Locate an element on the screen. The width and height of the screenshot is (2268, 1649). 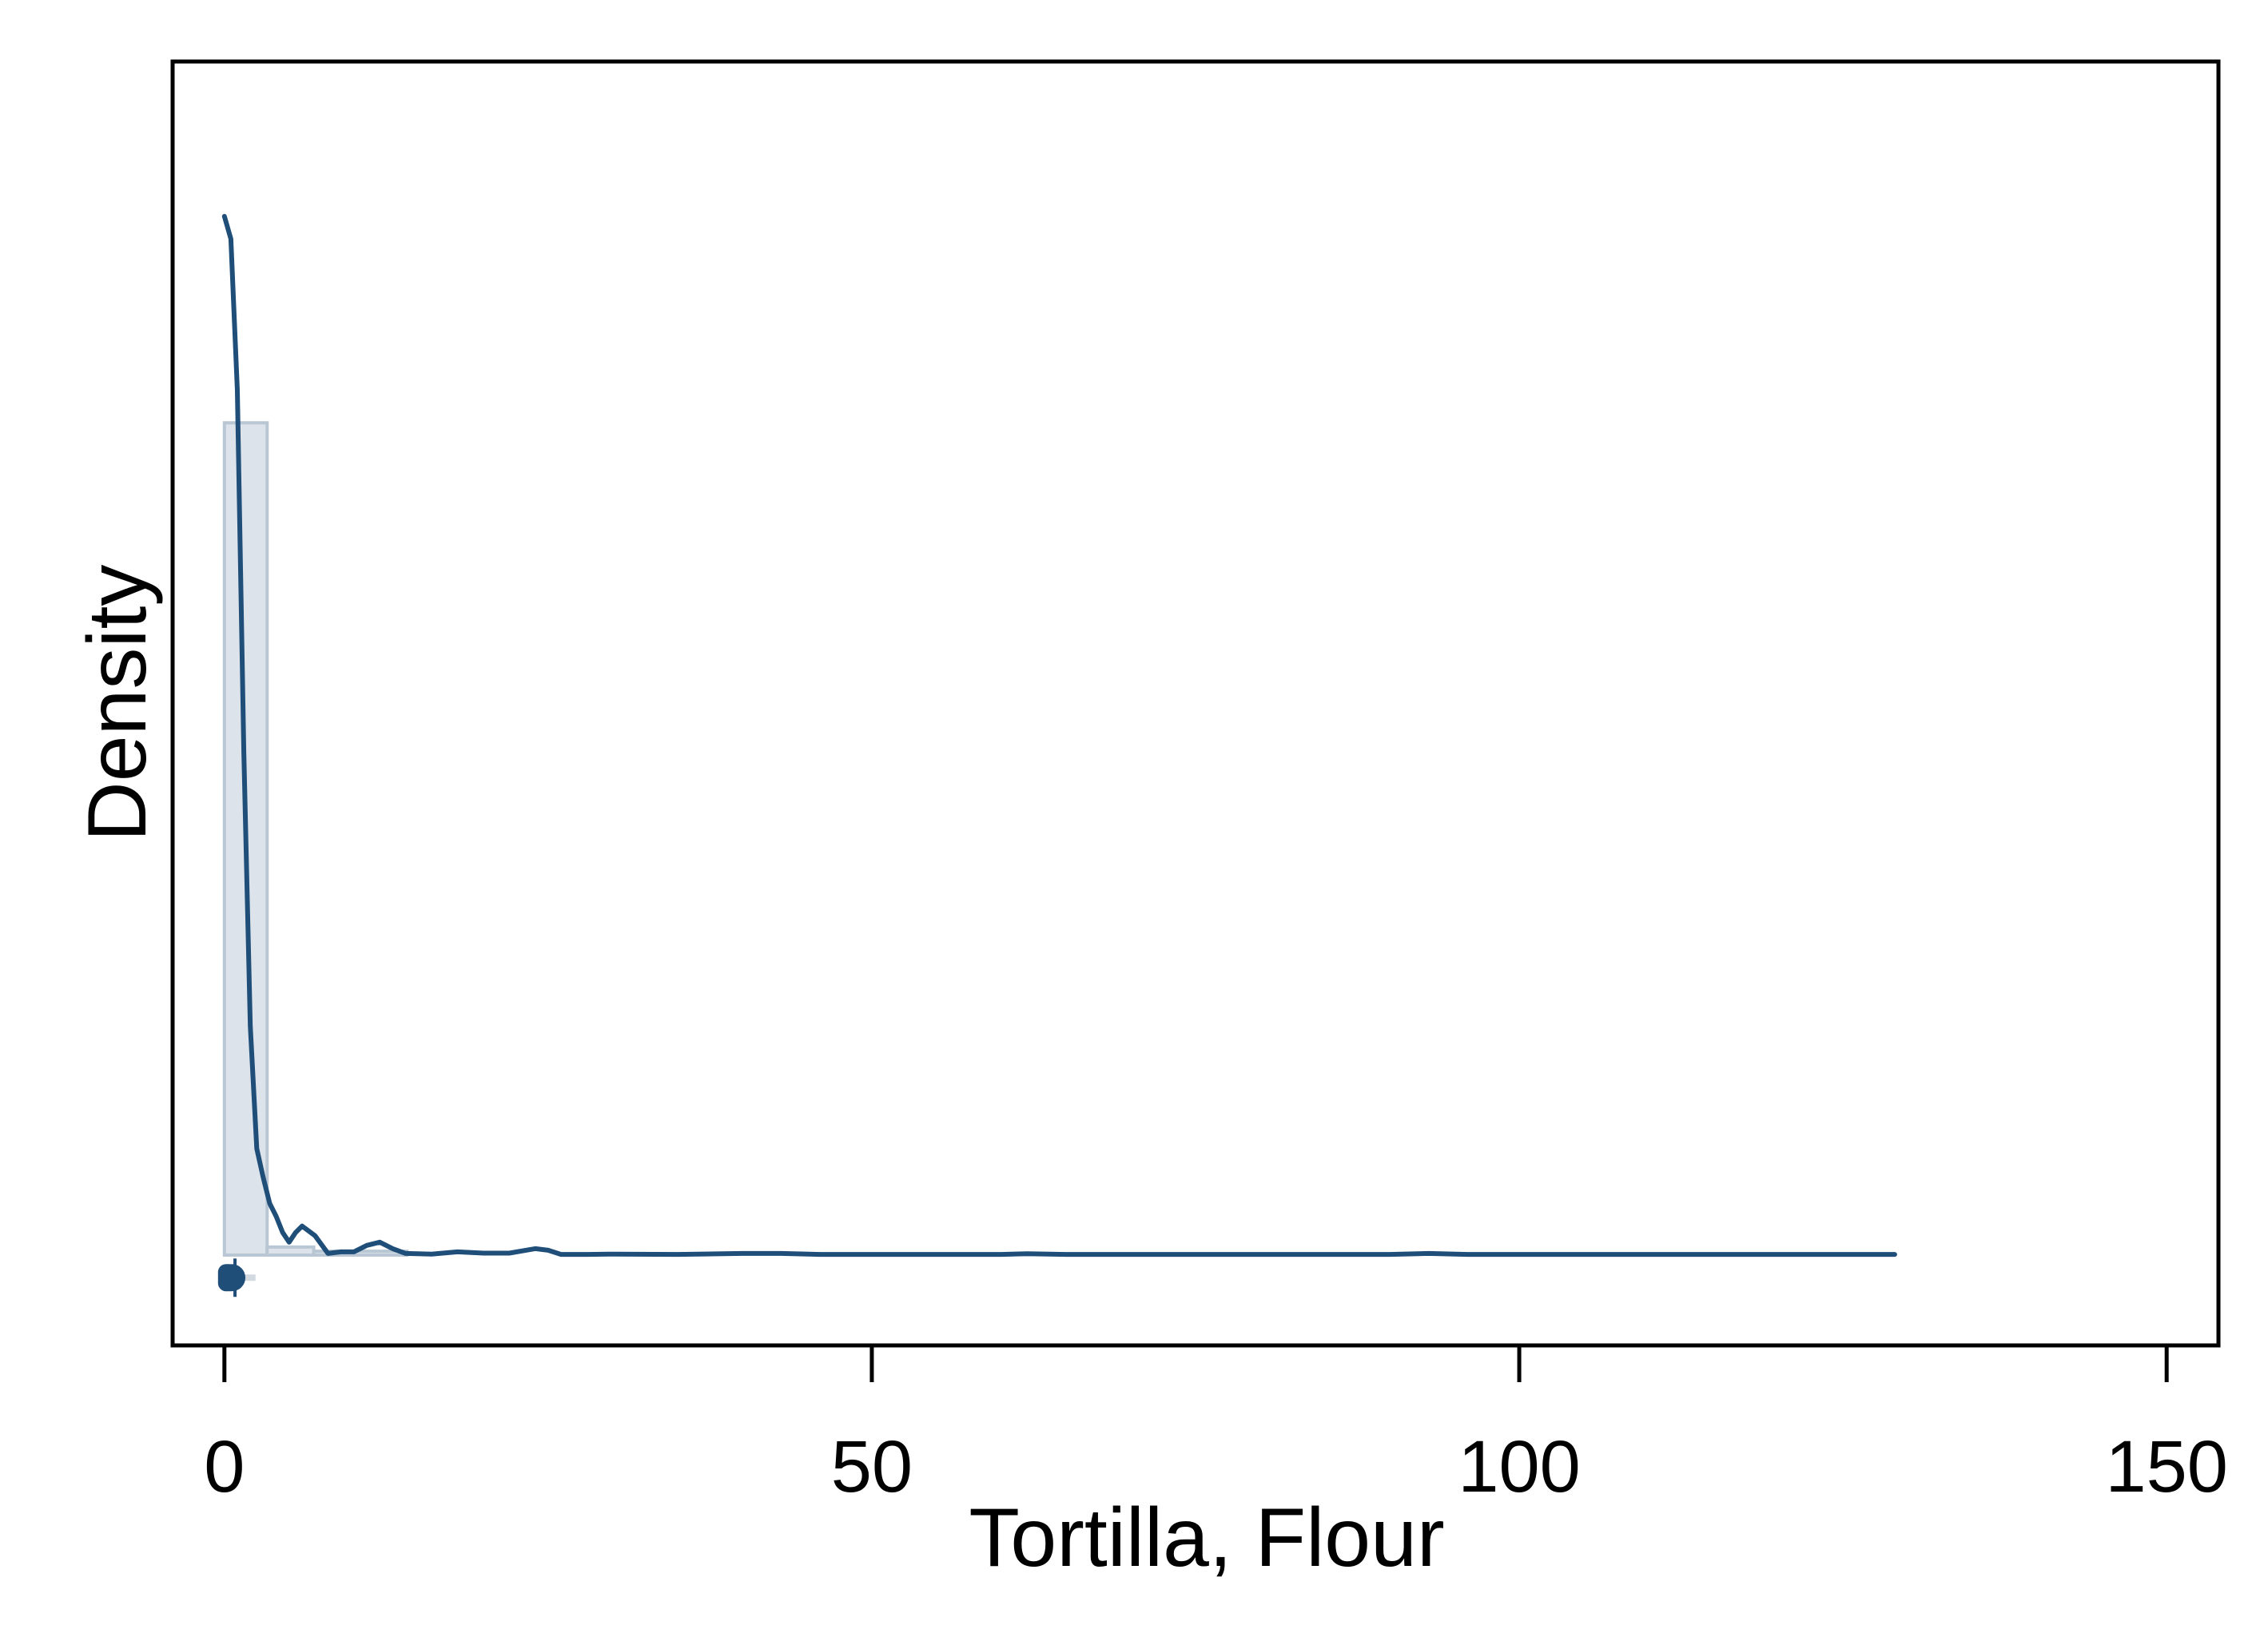
x-axis-ticks: 0 50 100 150 is located at coordinates (1216, 1426).